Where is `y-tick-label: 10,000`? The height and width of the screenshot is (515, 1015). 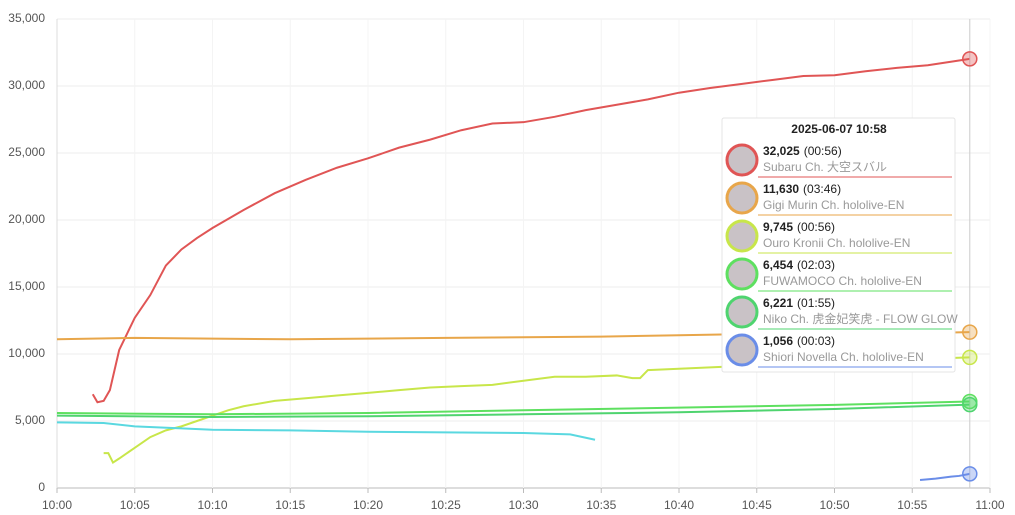 y-tick-label: 10,000 is located at coordinates (26, 353).